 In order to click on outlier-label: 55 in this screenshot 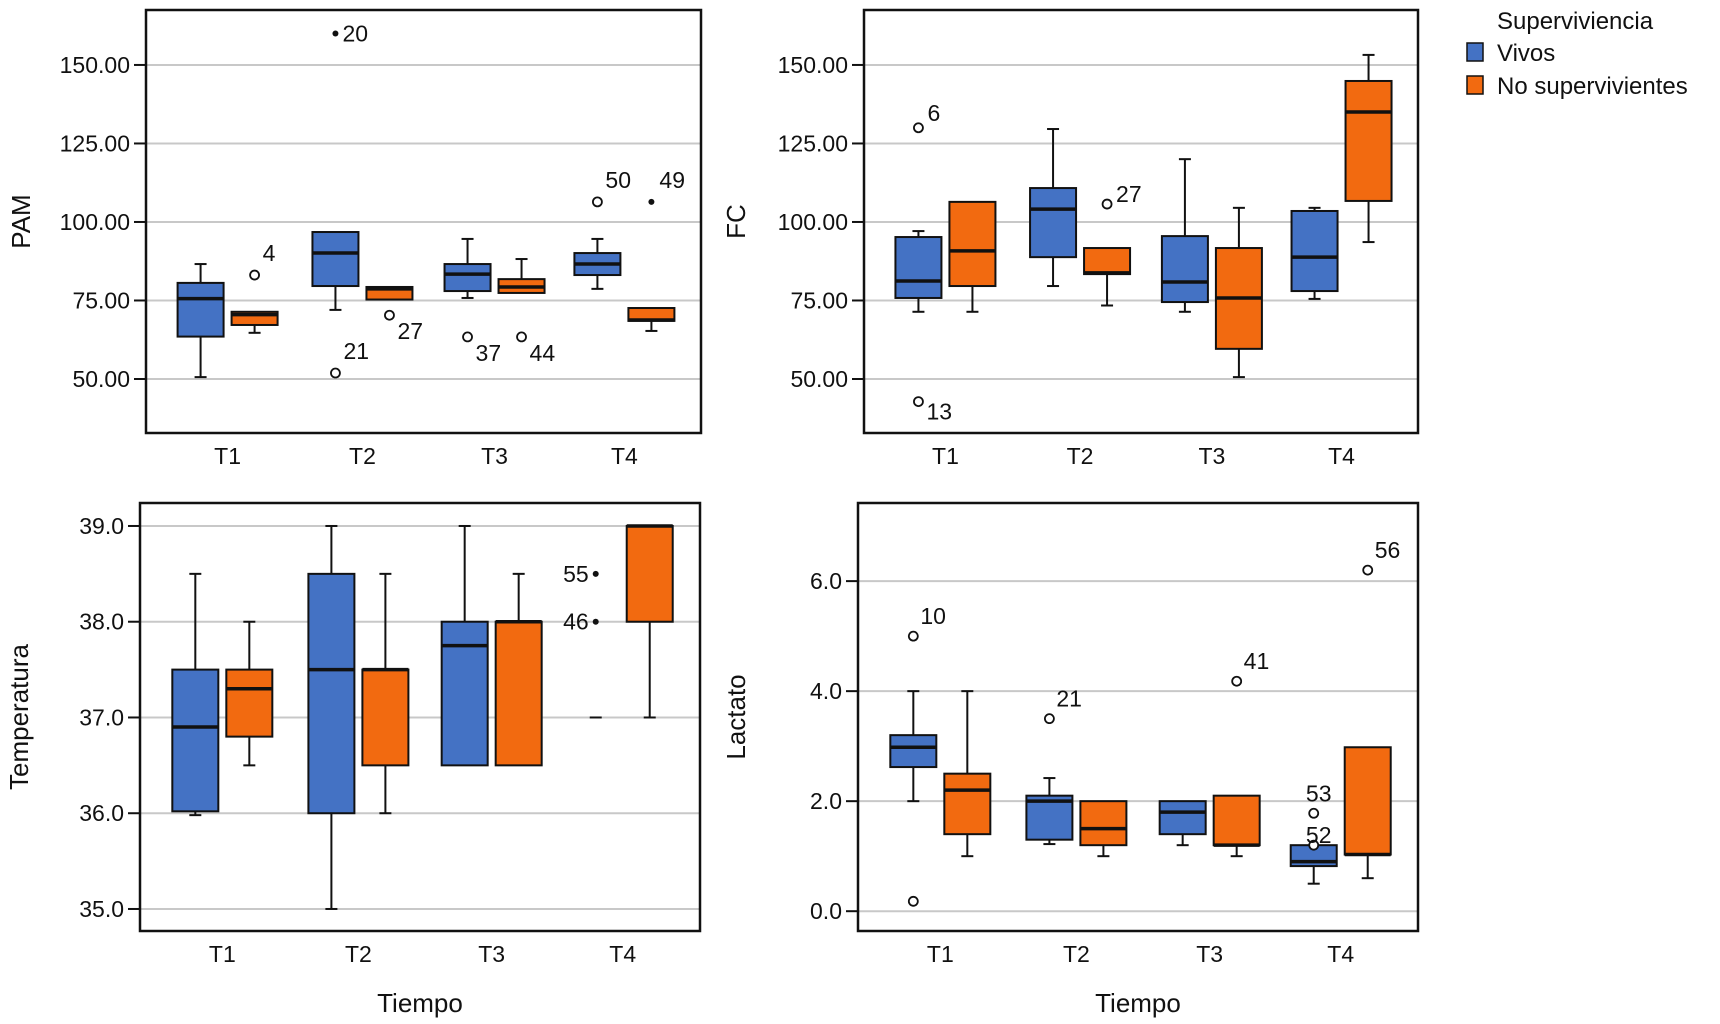, I will do `click(576, 574)`.